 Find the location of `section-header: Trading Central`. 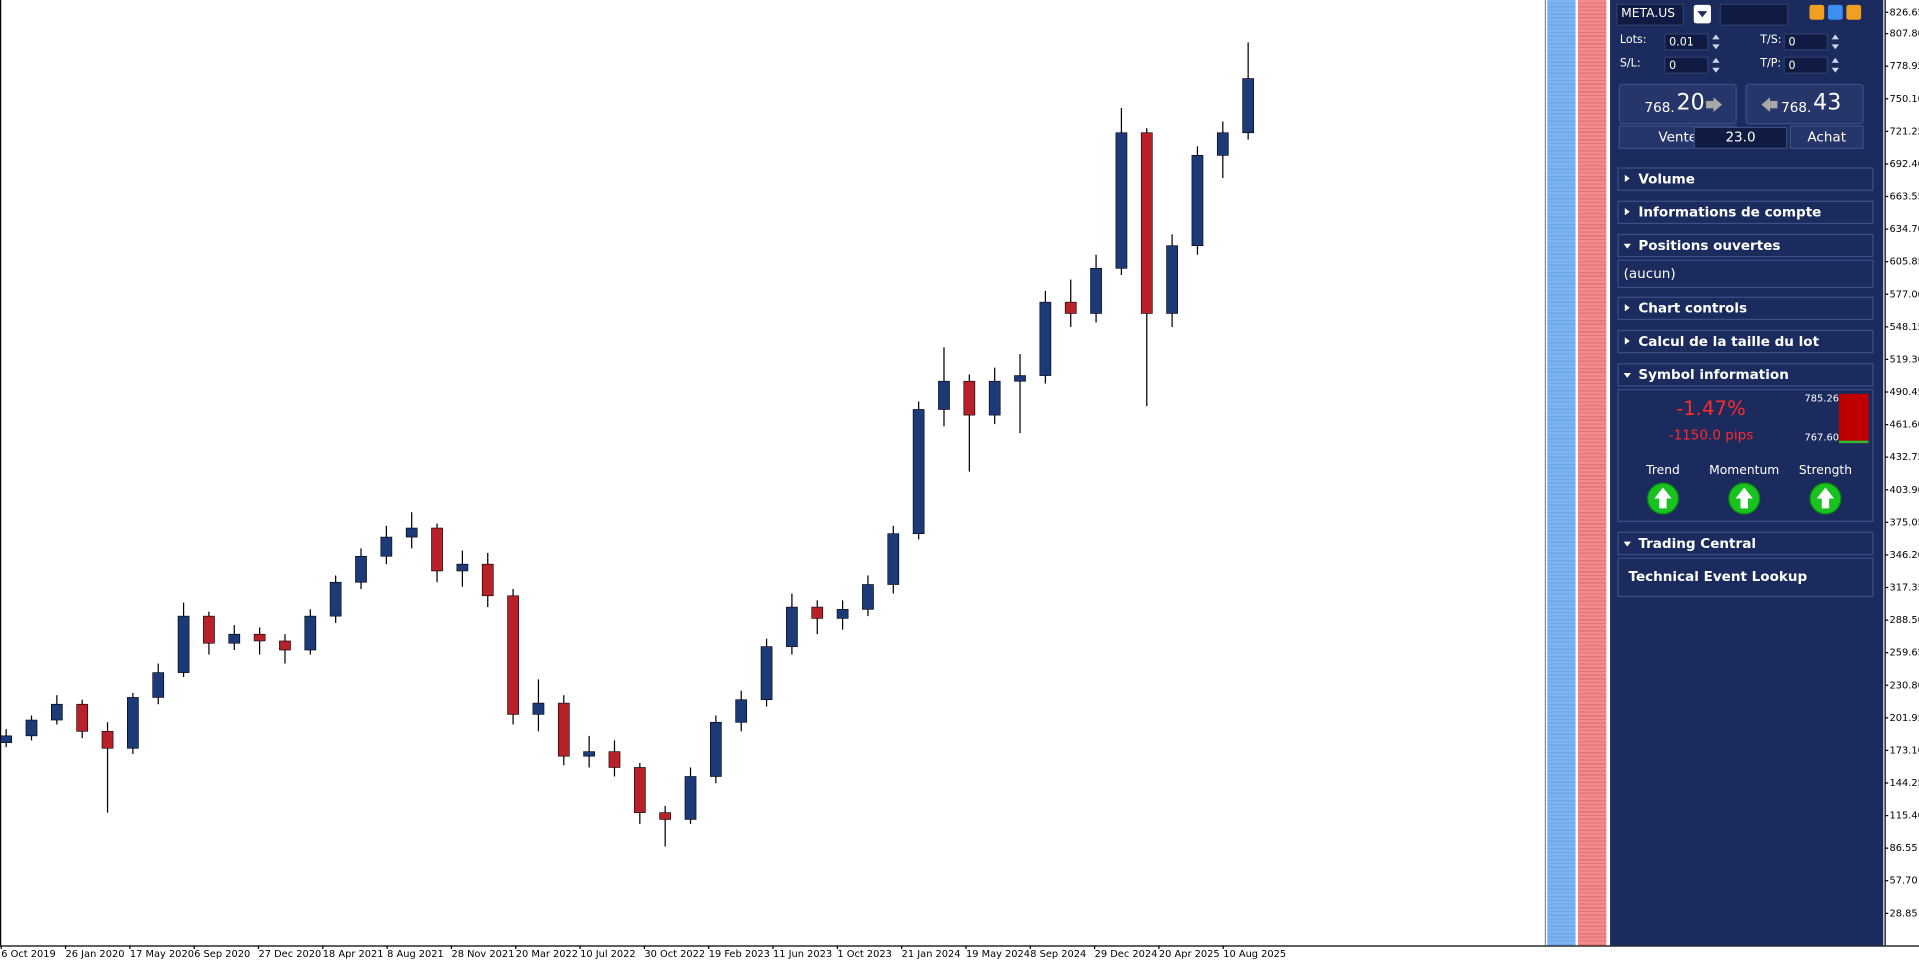

section-header: Trading Central is located at coordinates (1745, 543).